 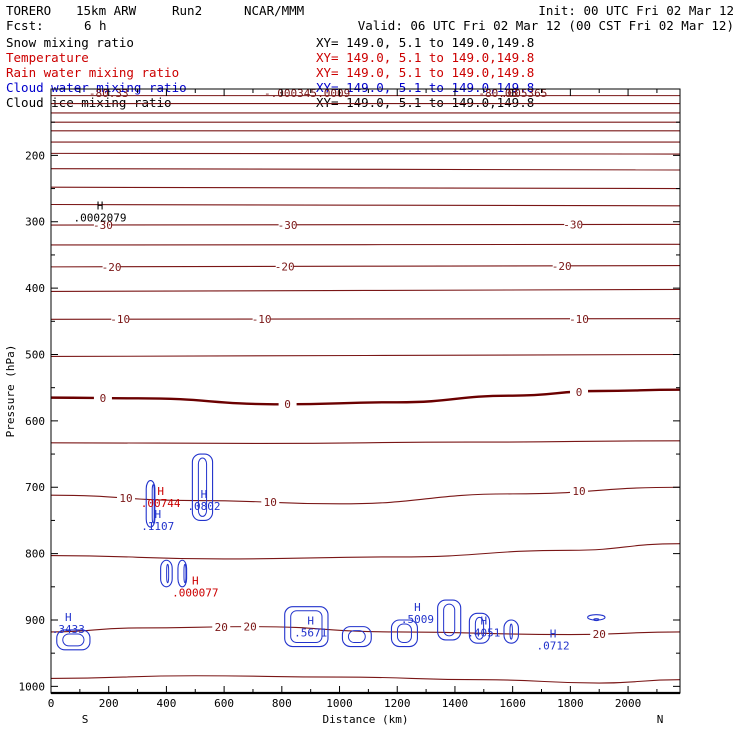 I want to click on maximum-value: .0712, so click(x=552, y=646).